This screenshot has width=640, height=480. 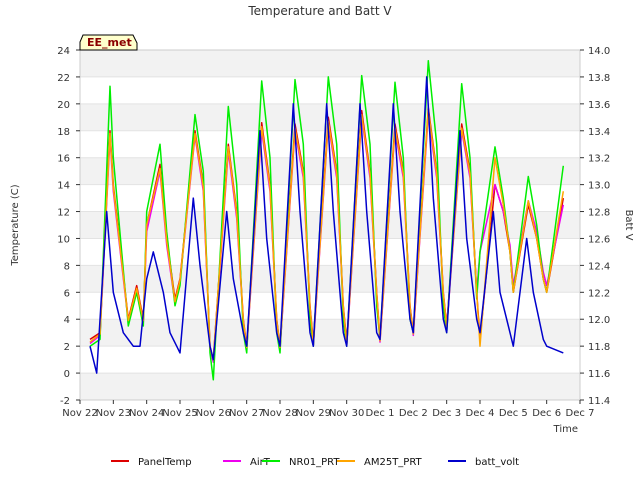 What do you see at coordinates (313, 413) in the screenshot?
I see `x-tick-label: Nov 29` at bounding box center [313, 413].